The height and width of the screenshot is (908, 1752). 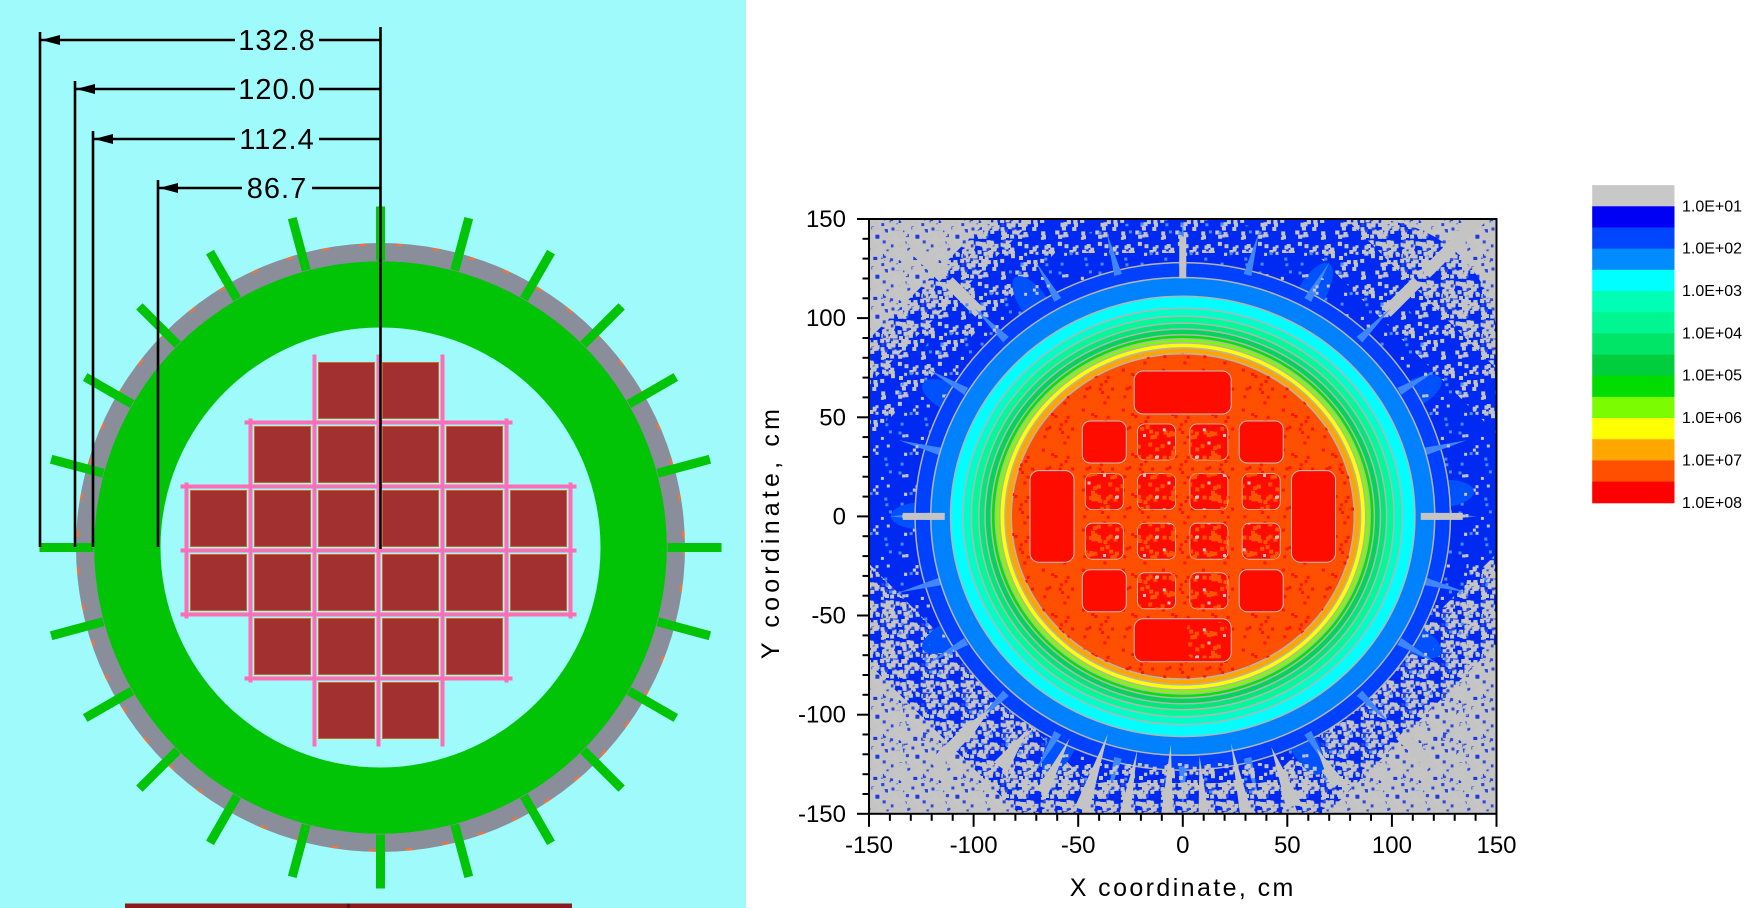 What do you see at coordinates (1183, 888) in the screenshot?
I see `svg-text: X coordinate, cm` at bounding box center [1183, 888].